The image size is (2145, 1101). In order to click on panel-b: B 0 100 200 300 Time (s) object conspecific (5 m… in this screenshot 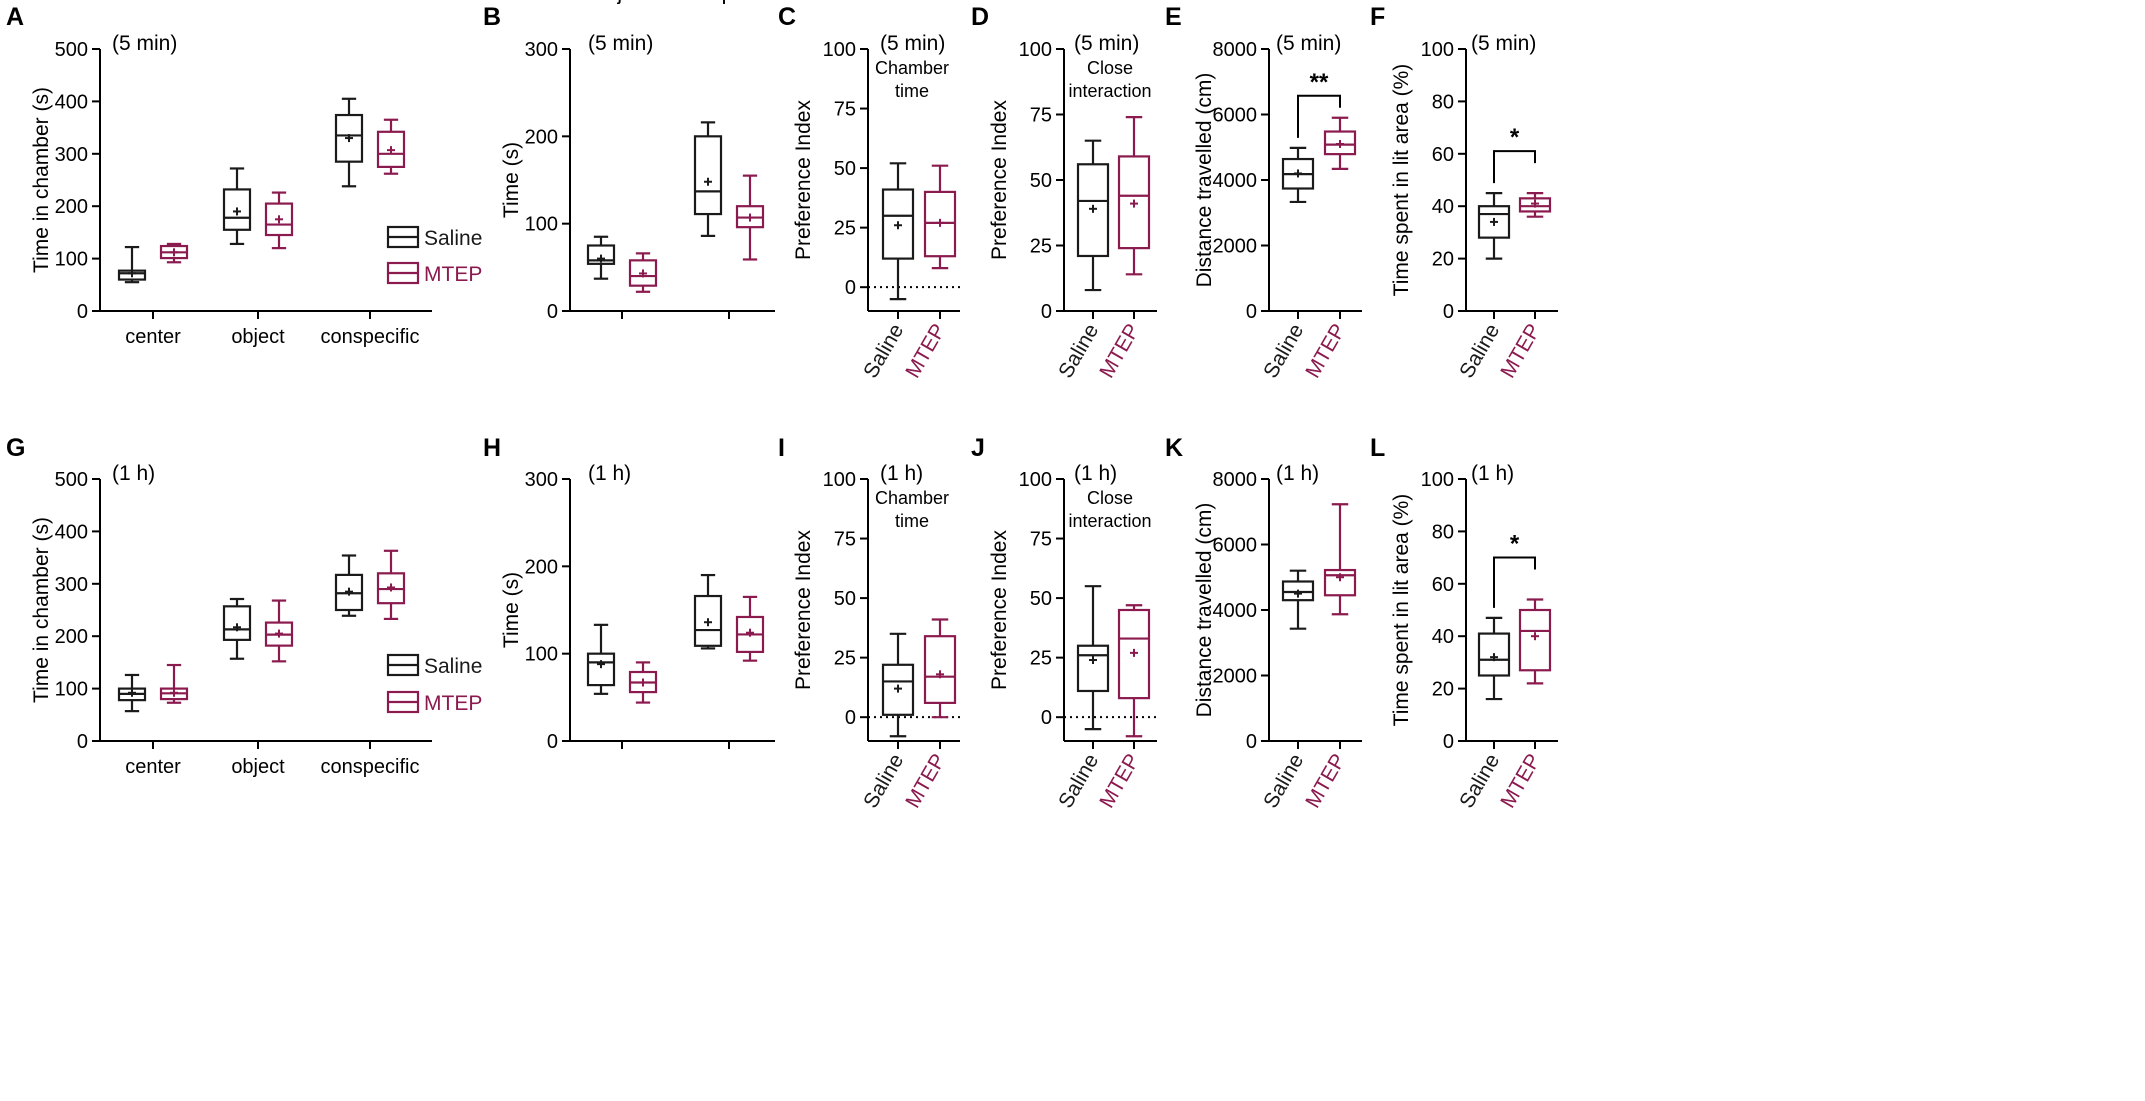, I will do `click(630, 161)`.